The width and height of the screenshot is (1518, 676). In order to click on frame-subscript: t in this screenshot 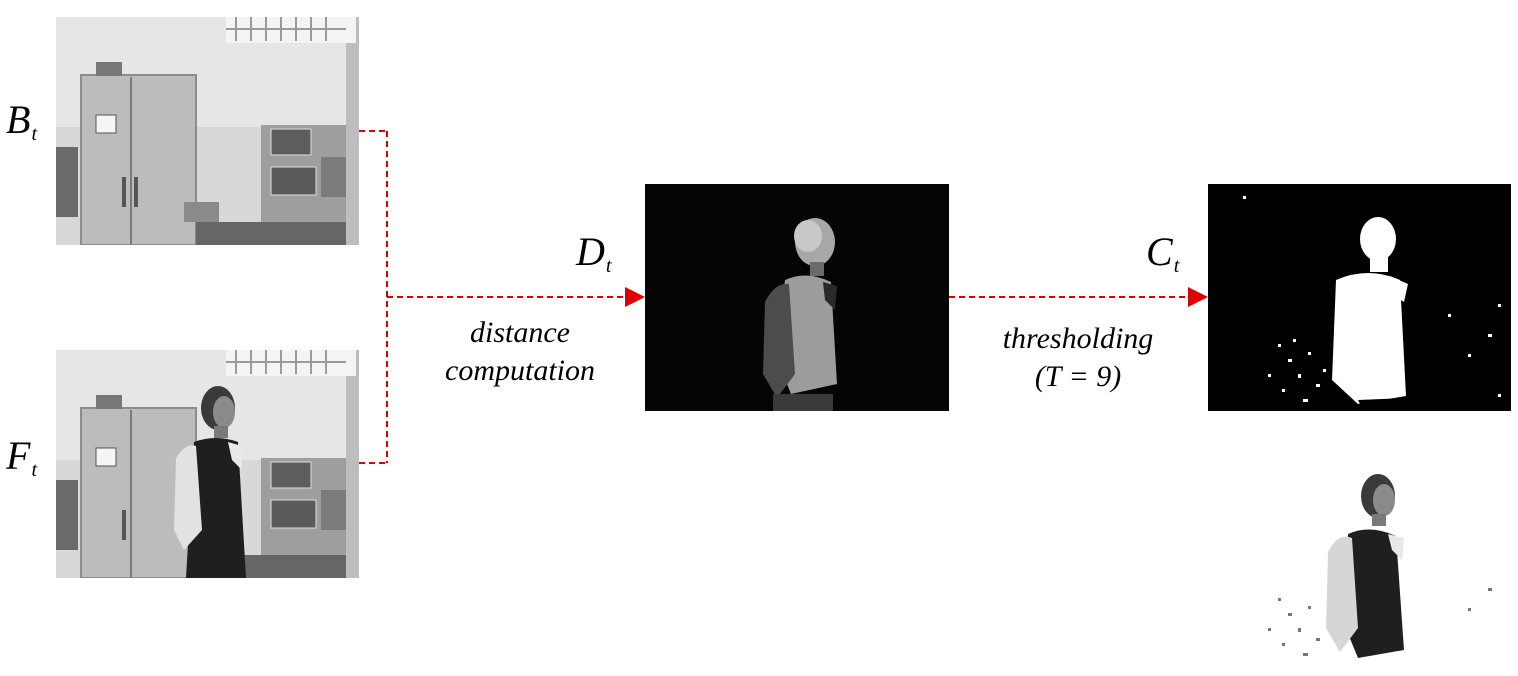, I will do `click(34, 470)`.